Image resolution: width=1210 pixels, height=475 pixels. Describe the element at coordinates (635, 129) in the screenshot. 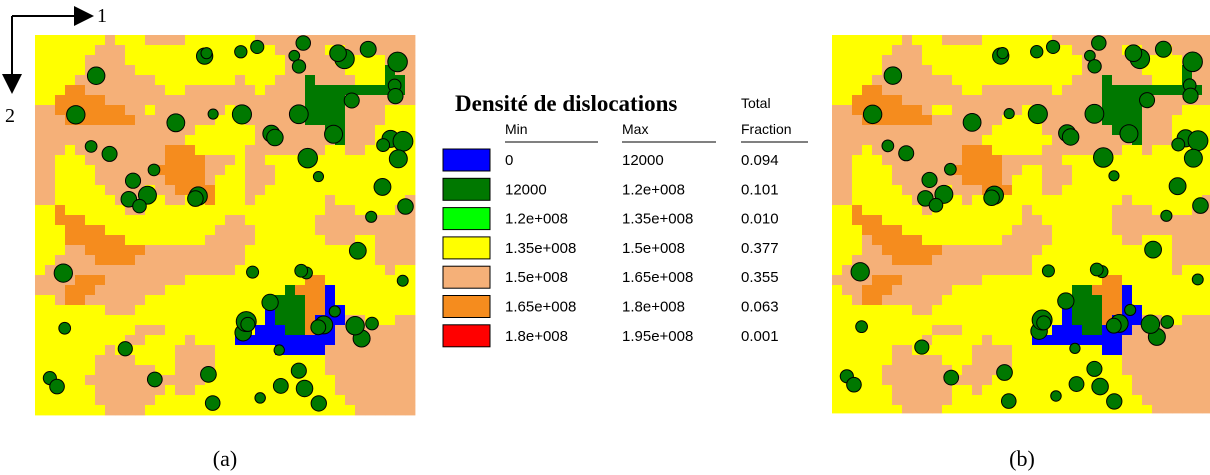

I see `legend-header: Max` at that location.